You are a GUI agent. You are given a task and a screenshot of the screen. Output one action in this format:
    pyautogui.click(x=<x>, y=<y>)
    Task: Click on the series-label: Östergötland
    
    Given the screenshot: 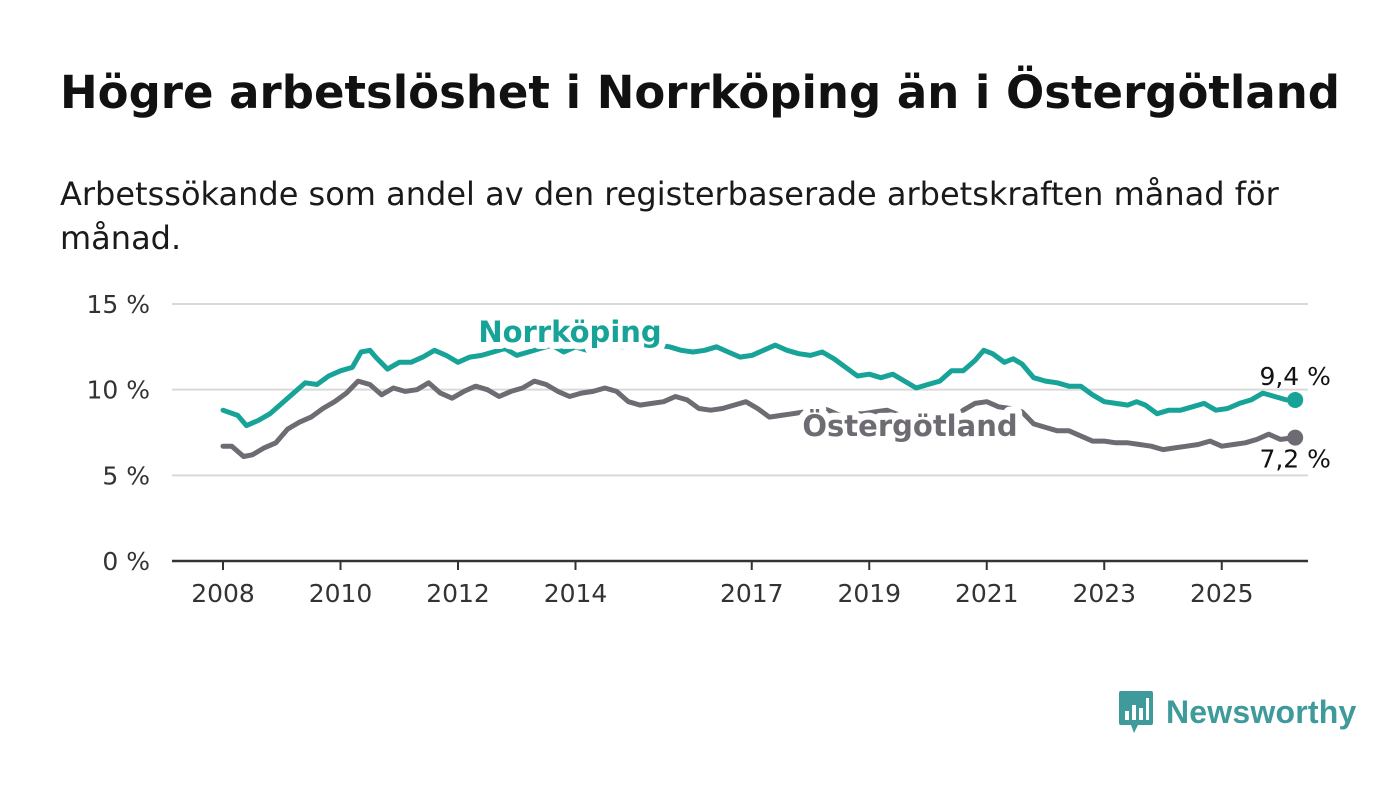 What is the action you would take?
    pyautogui.click(x=909, y=426)
    